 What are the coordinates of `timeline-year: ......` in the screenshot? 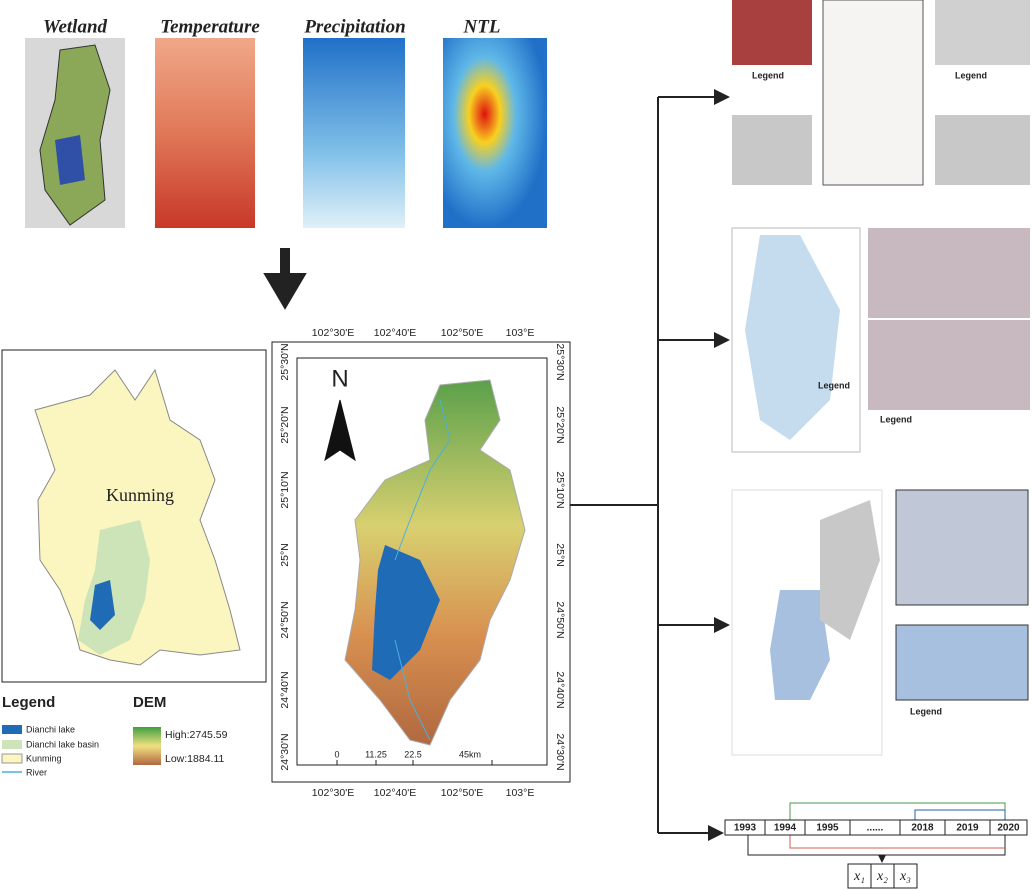 It's located at (875, 828).